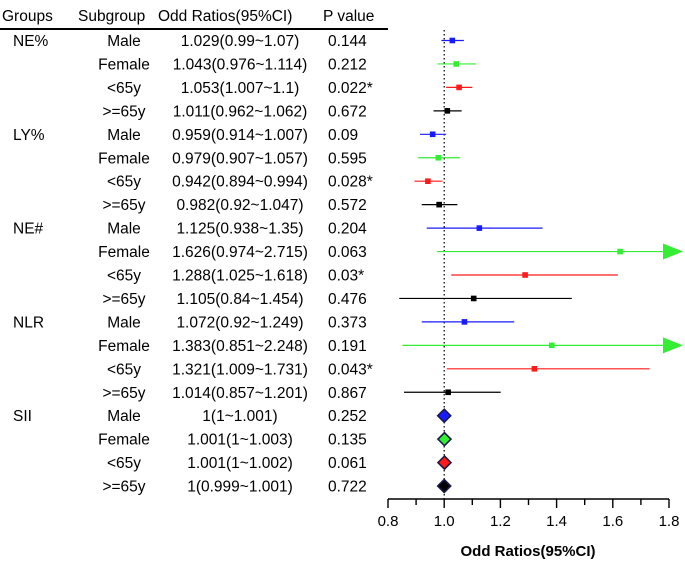 This screenshot has width=685, height=563. I want to click on or-ci-text: 1(1~1.001), so click(239, 416).